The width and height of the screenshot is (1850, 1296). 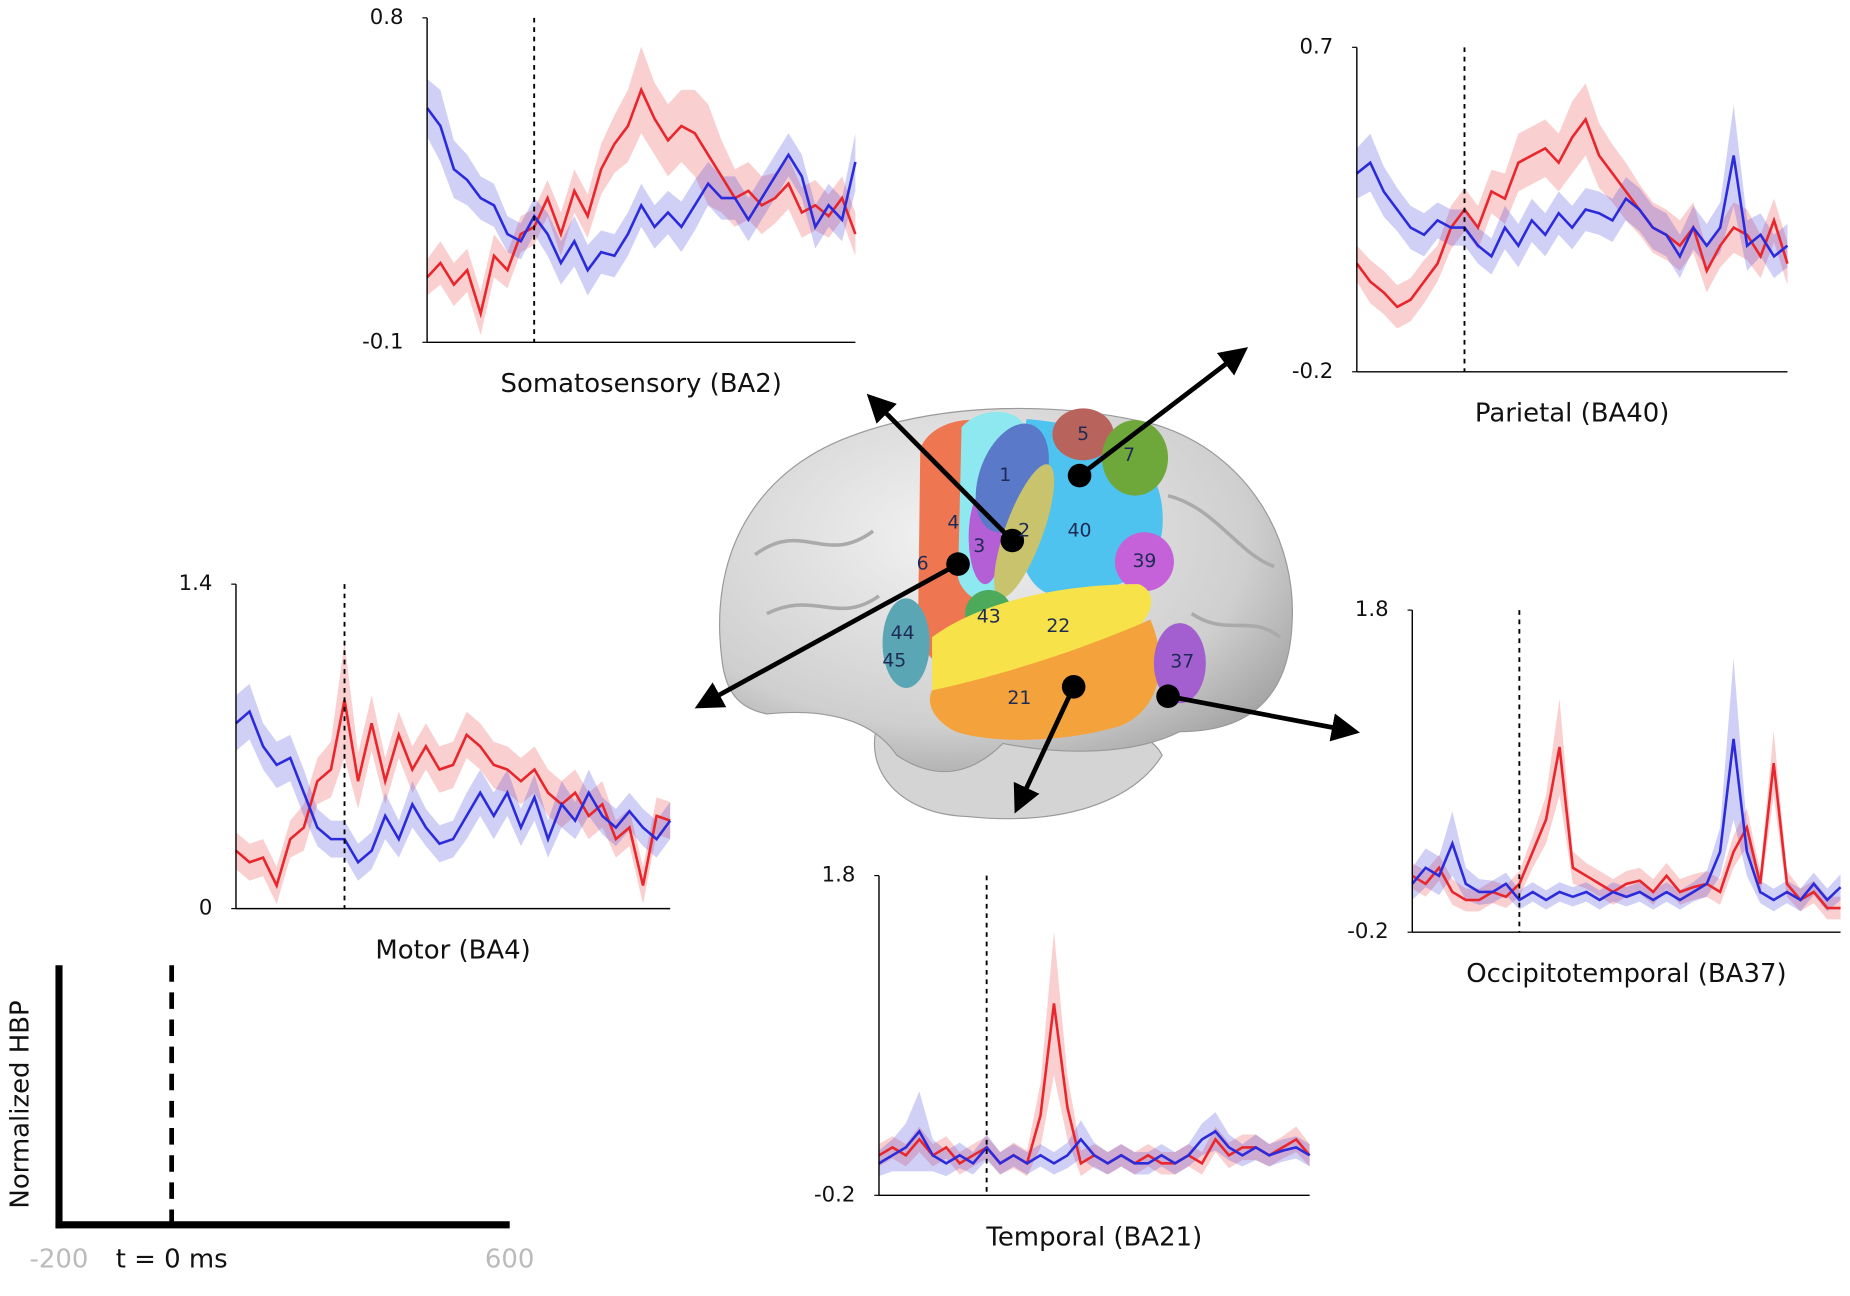 What do you see at coordinates (979, 546) in the screenshot?
I see `region-label: 3` at bounding box center [979, 546].